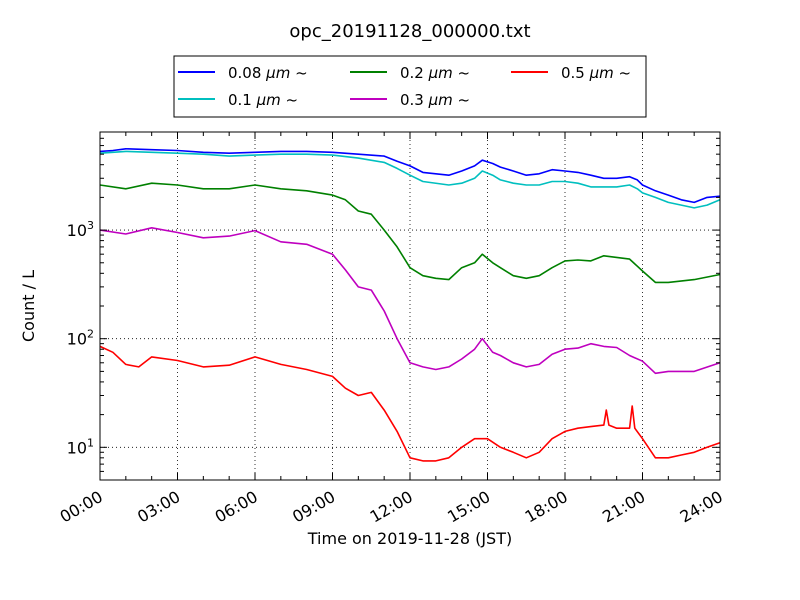 Image resolution: width=800 pixels, height=600 pixels. What do you see at coordinates (409, 538) in the screenshot?
I see `x-axis-label: Time on 2019-11-28 (JST)` at bounding box center [409, 538].